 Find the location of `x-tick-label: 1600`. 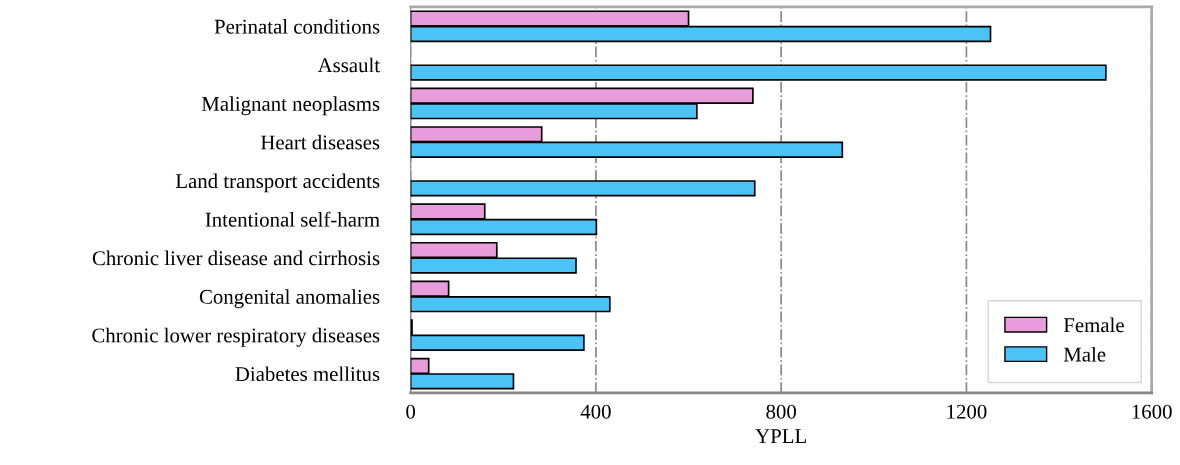

x-tick-label: 1600 is located at coordinates (1152, 411).